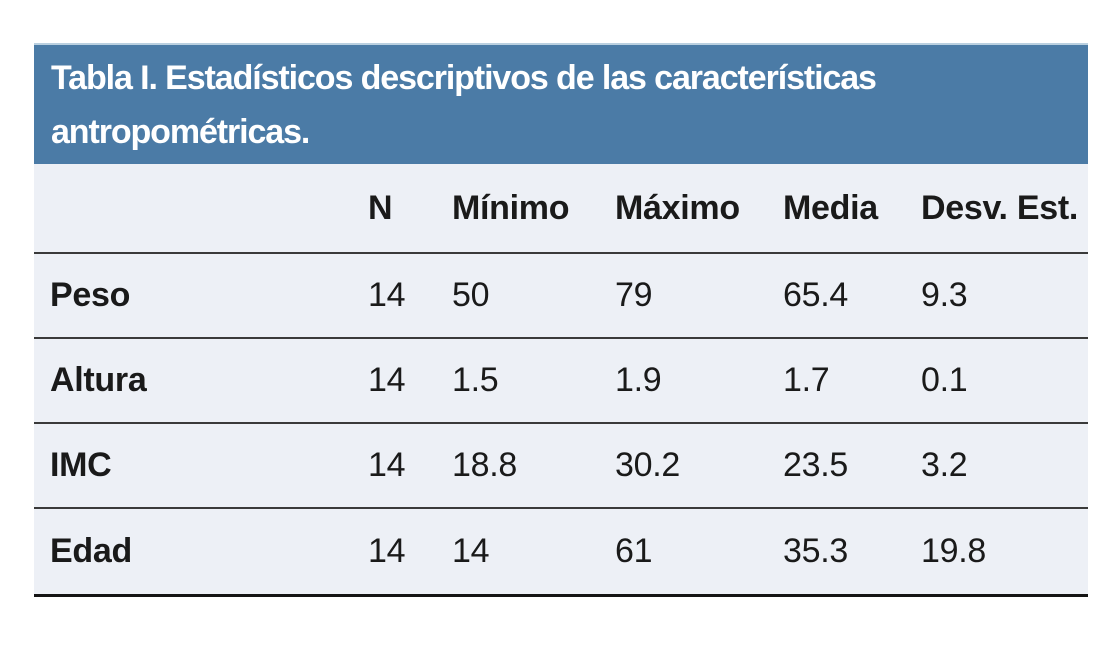 This screenshot has height=657, width=1120. What do you see at coordinates (1000, 207) in the screenshot?
I see `column-header-desv-est: Desv. Est.` at bounding box center [1000, 207].